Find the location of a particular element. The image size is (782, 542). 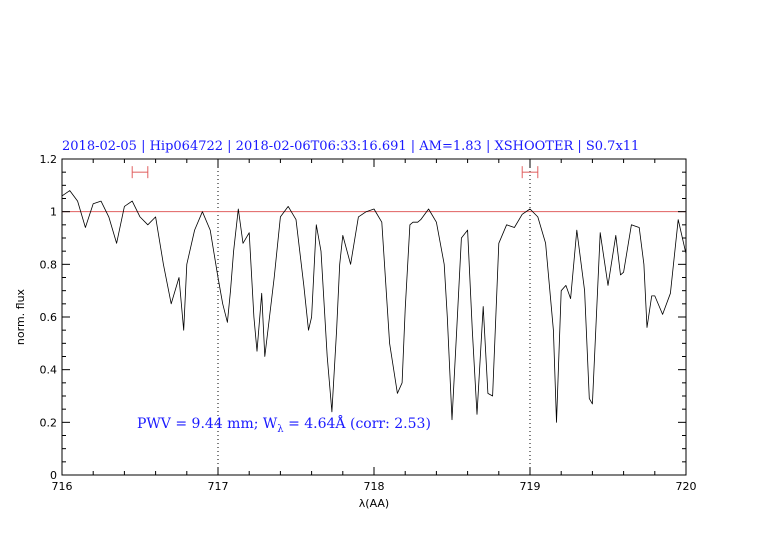

x-axis-label: λ(AA) is located at coordinates (374, 503).